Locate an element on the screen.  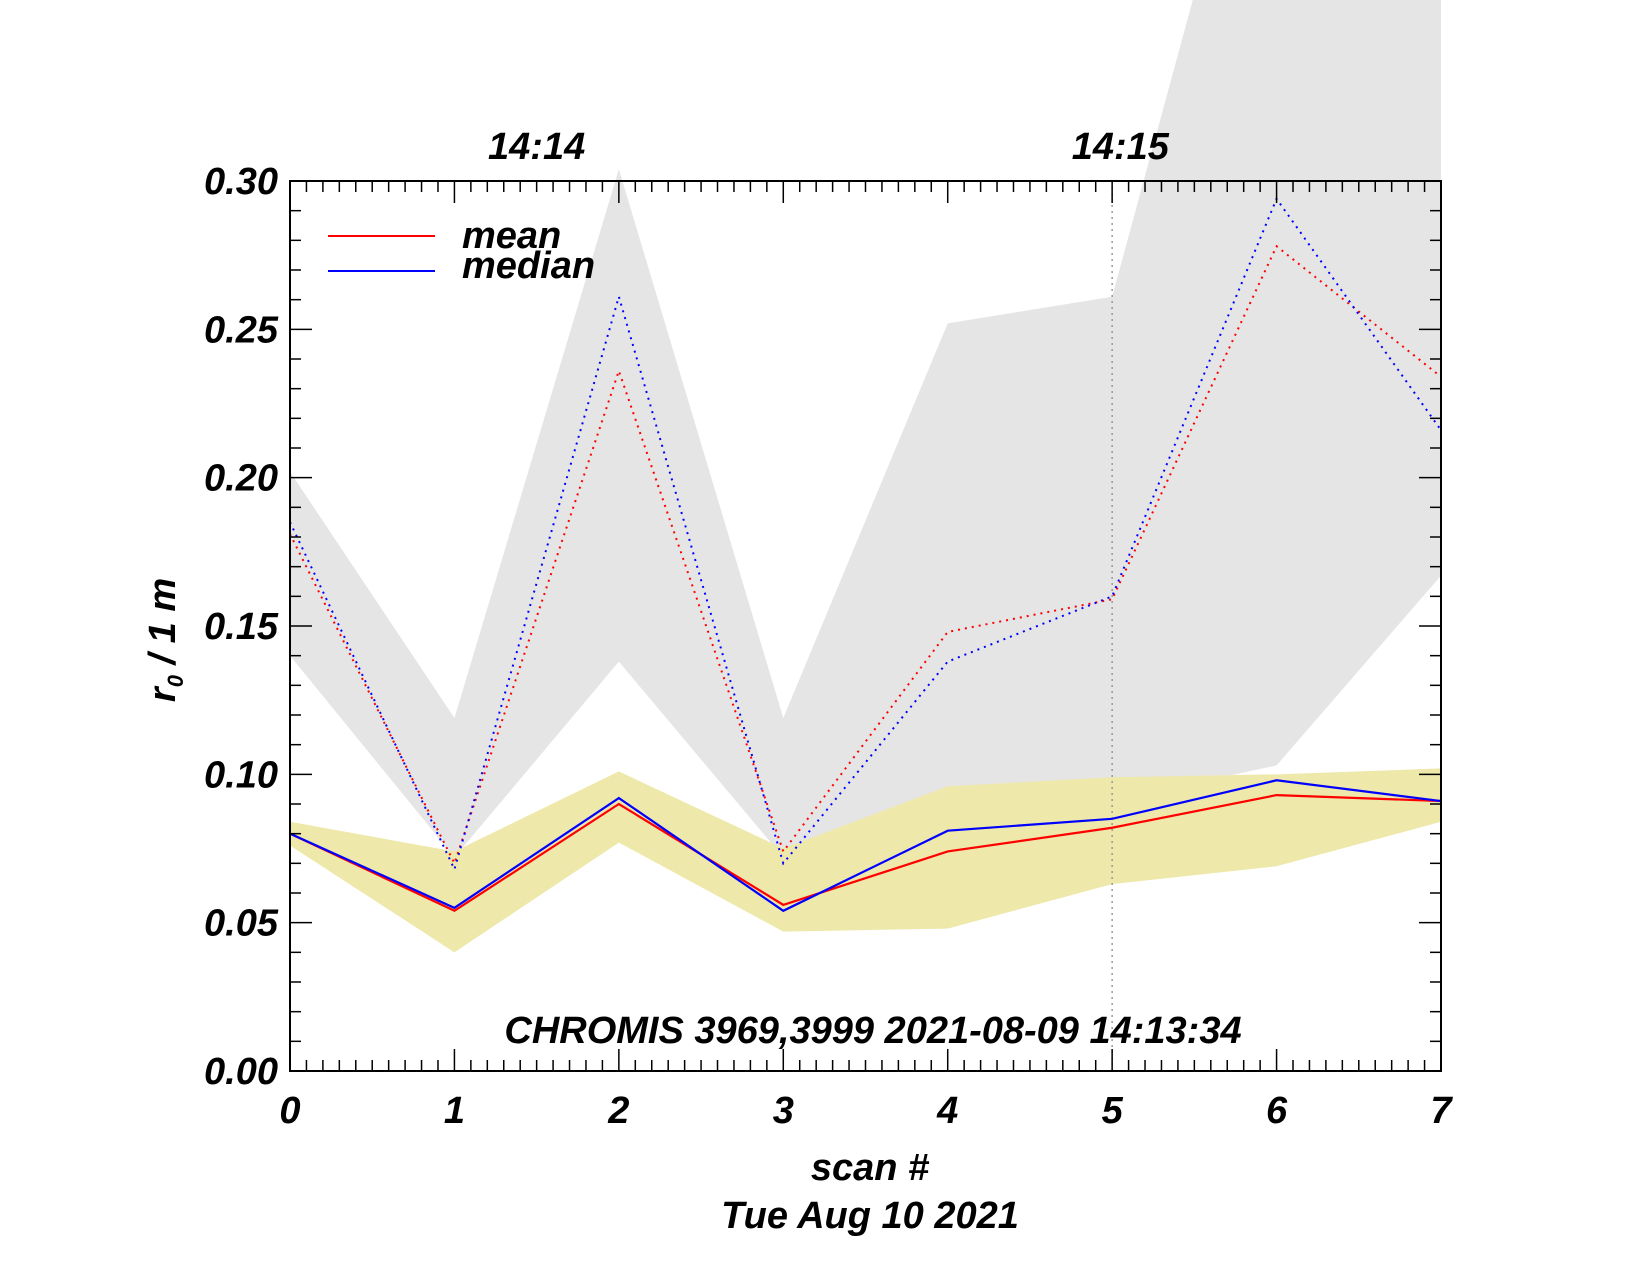
x-tick-label: 1 is located at coordinates (454, 1111).